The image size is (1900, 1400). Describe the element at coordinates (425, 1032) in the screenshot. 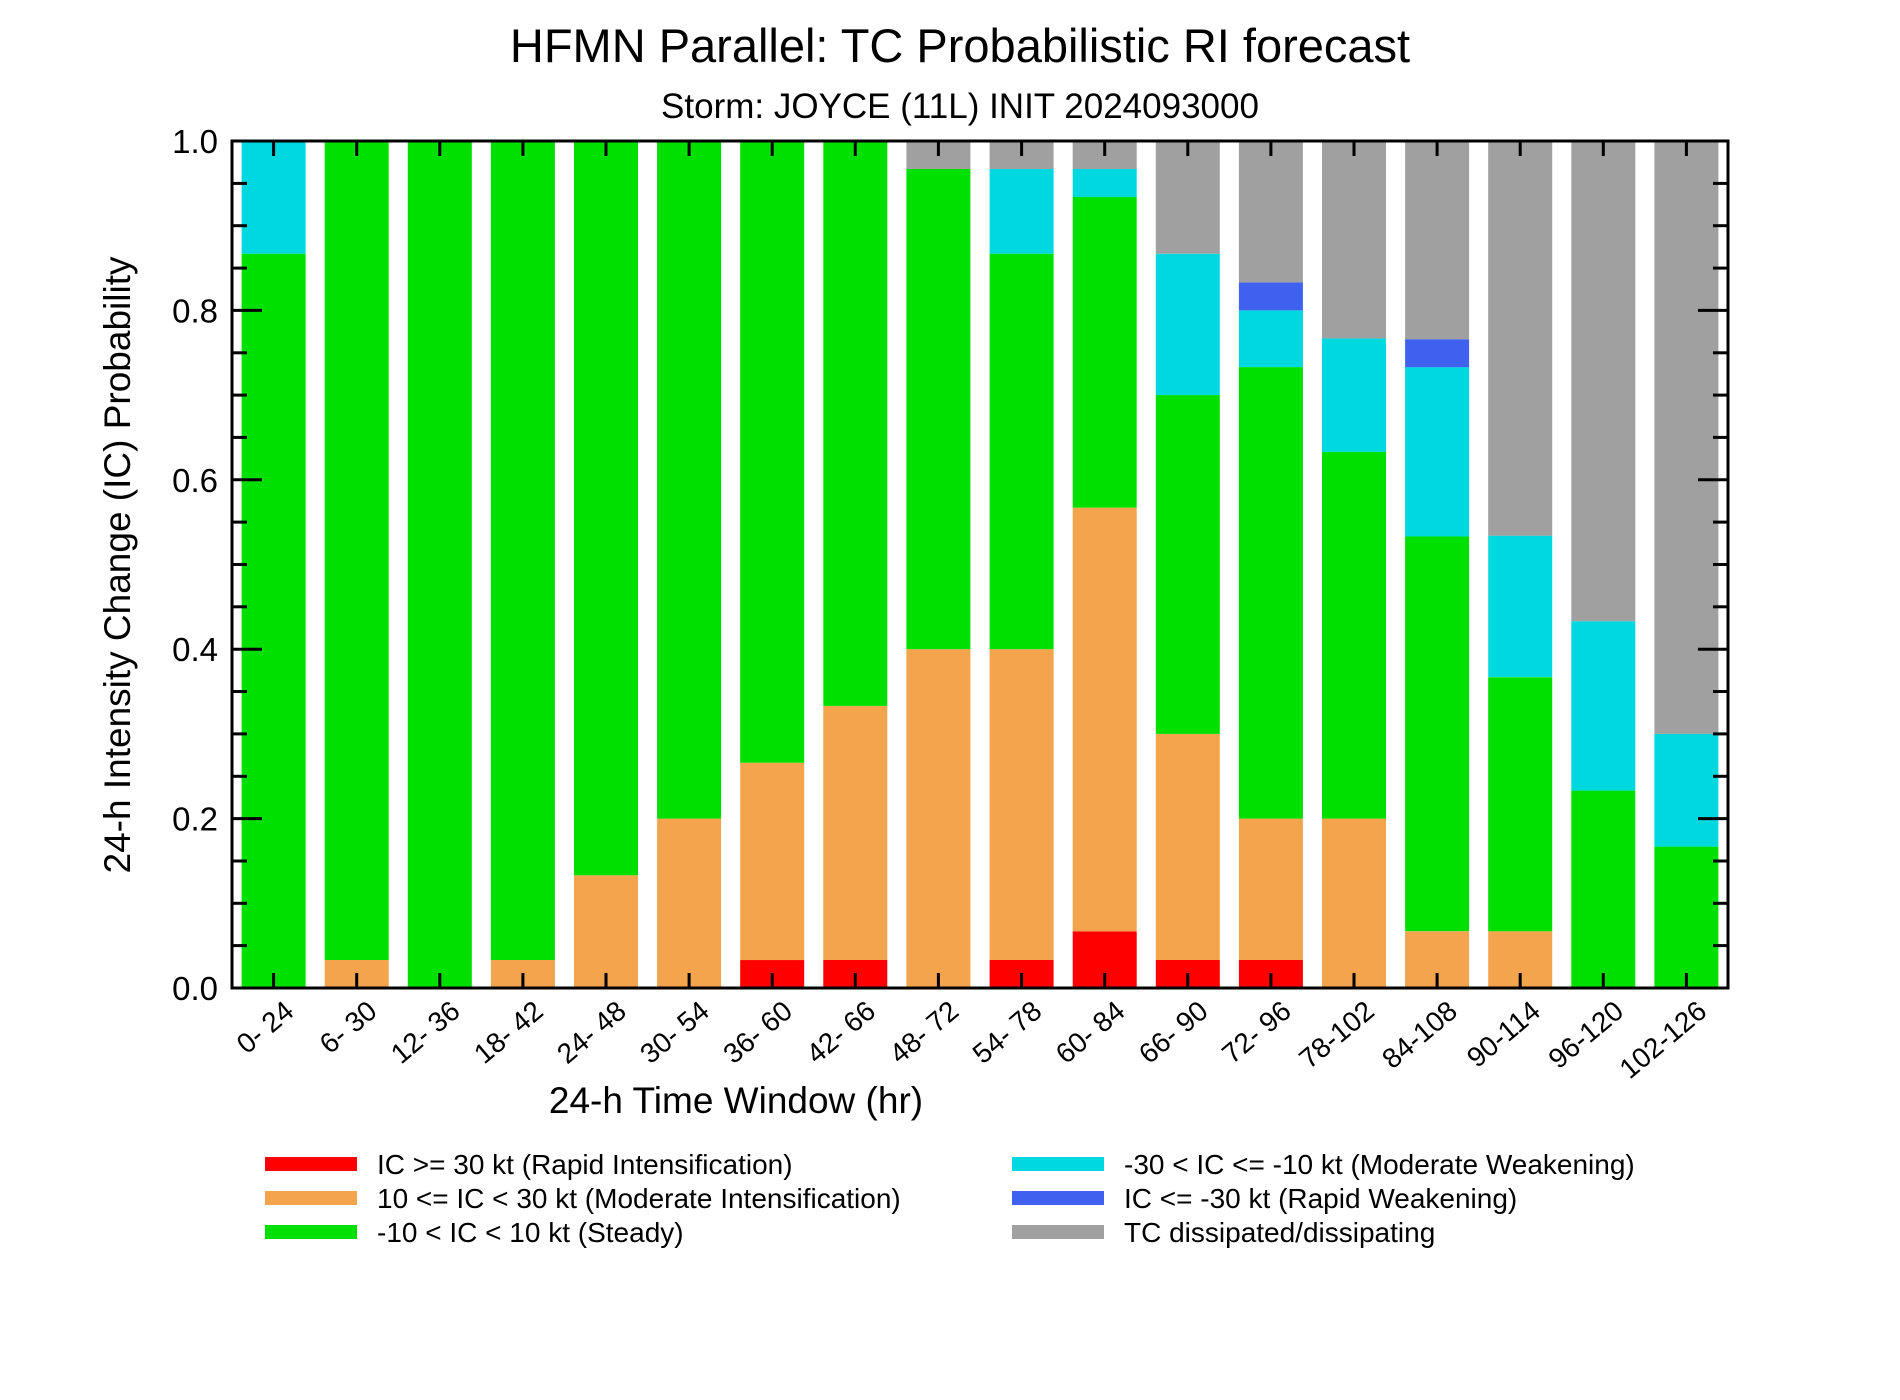

I see `x-tick-label: 12- 36` at that location.